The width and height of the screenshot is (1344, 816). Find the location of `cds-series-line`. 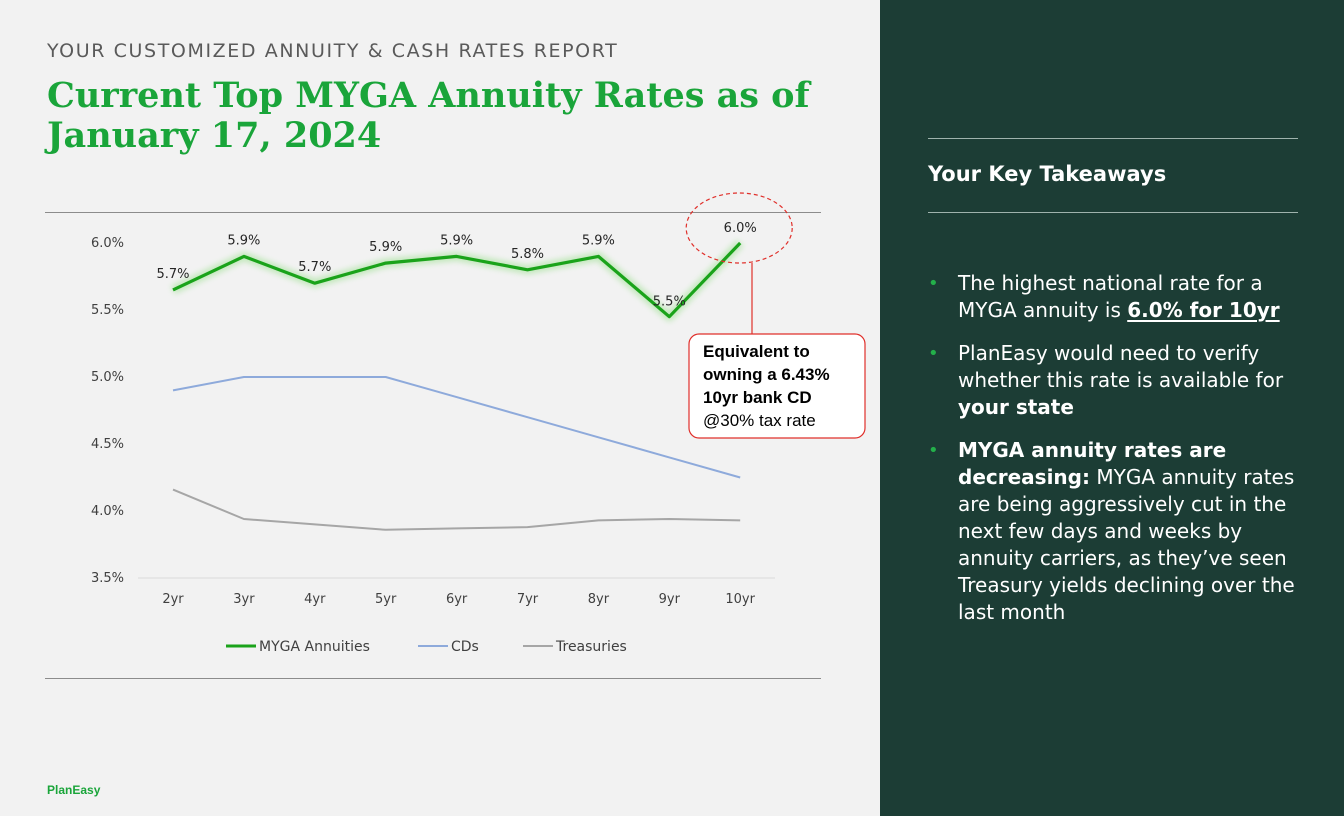

cds-series-line is located at coordinates (456, 427).